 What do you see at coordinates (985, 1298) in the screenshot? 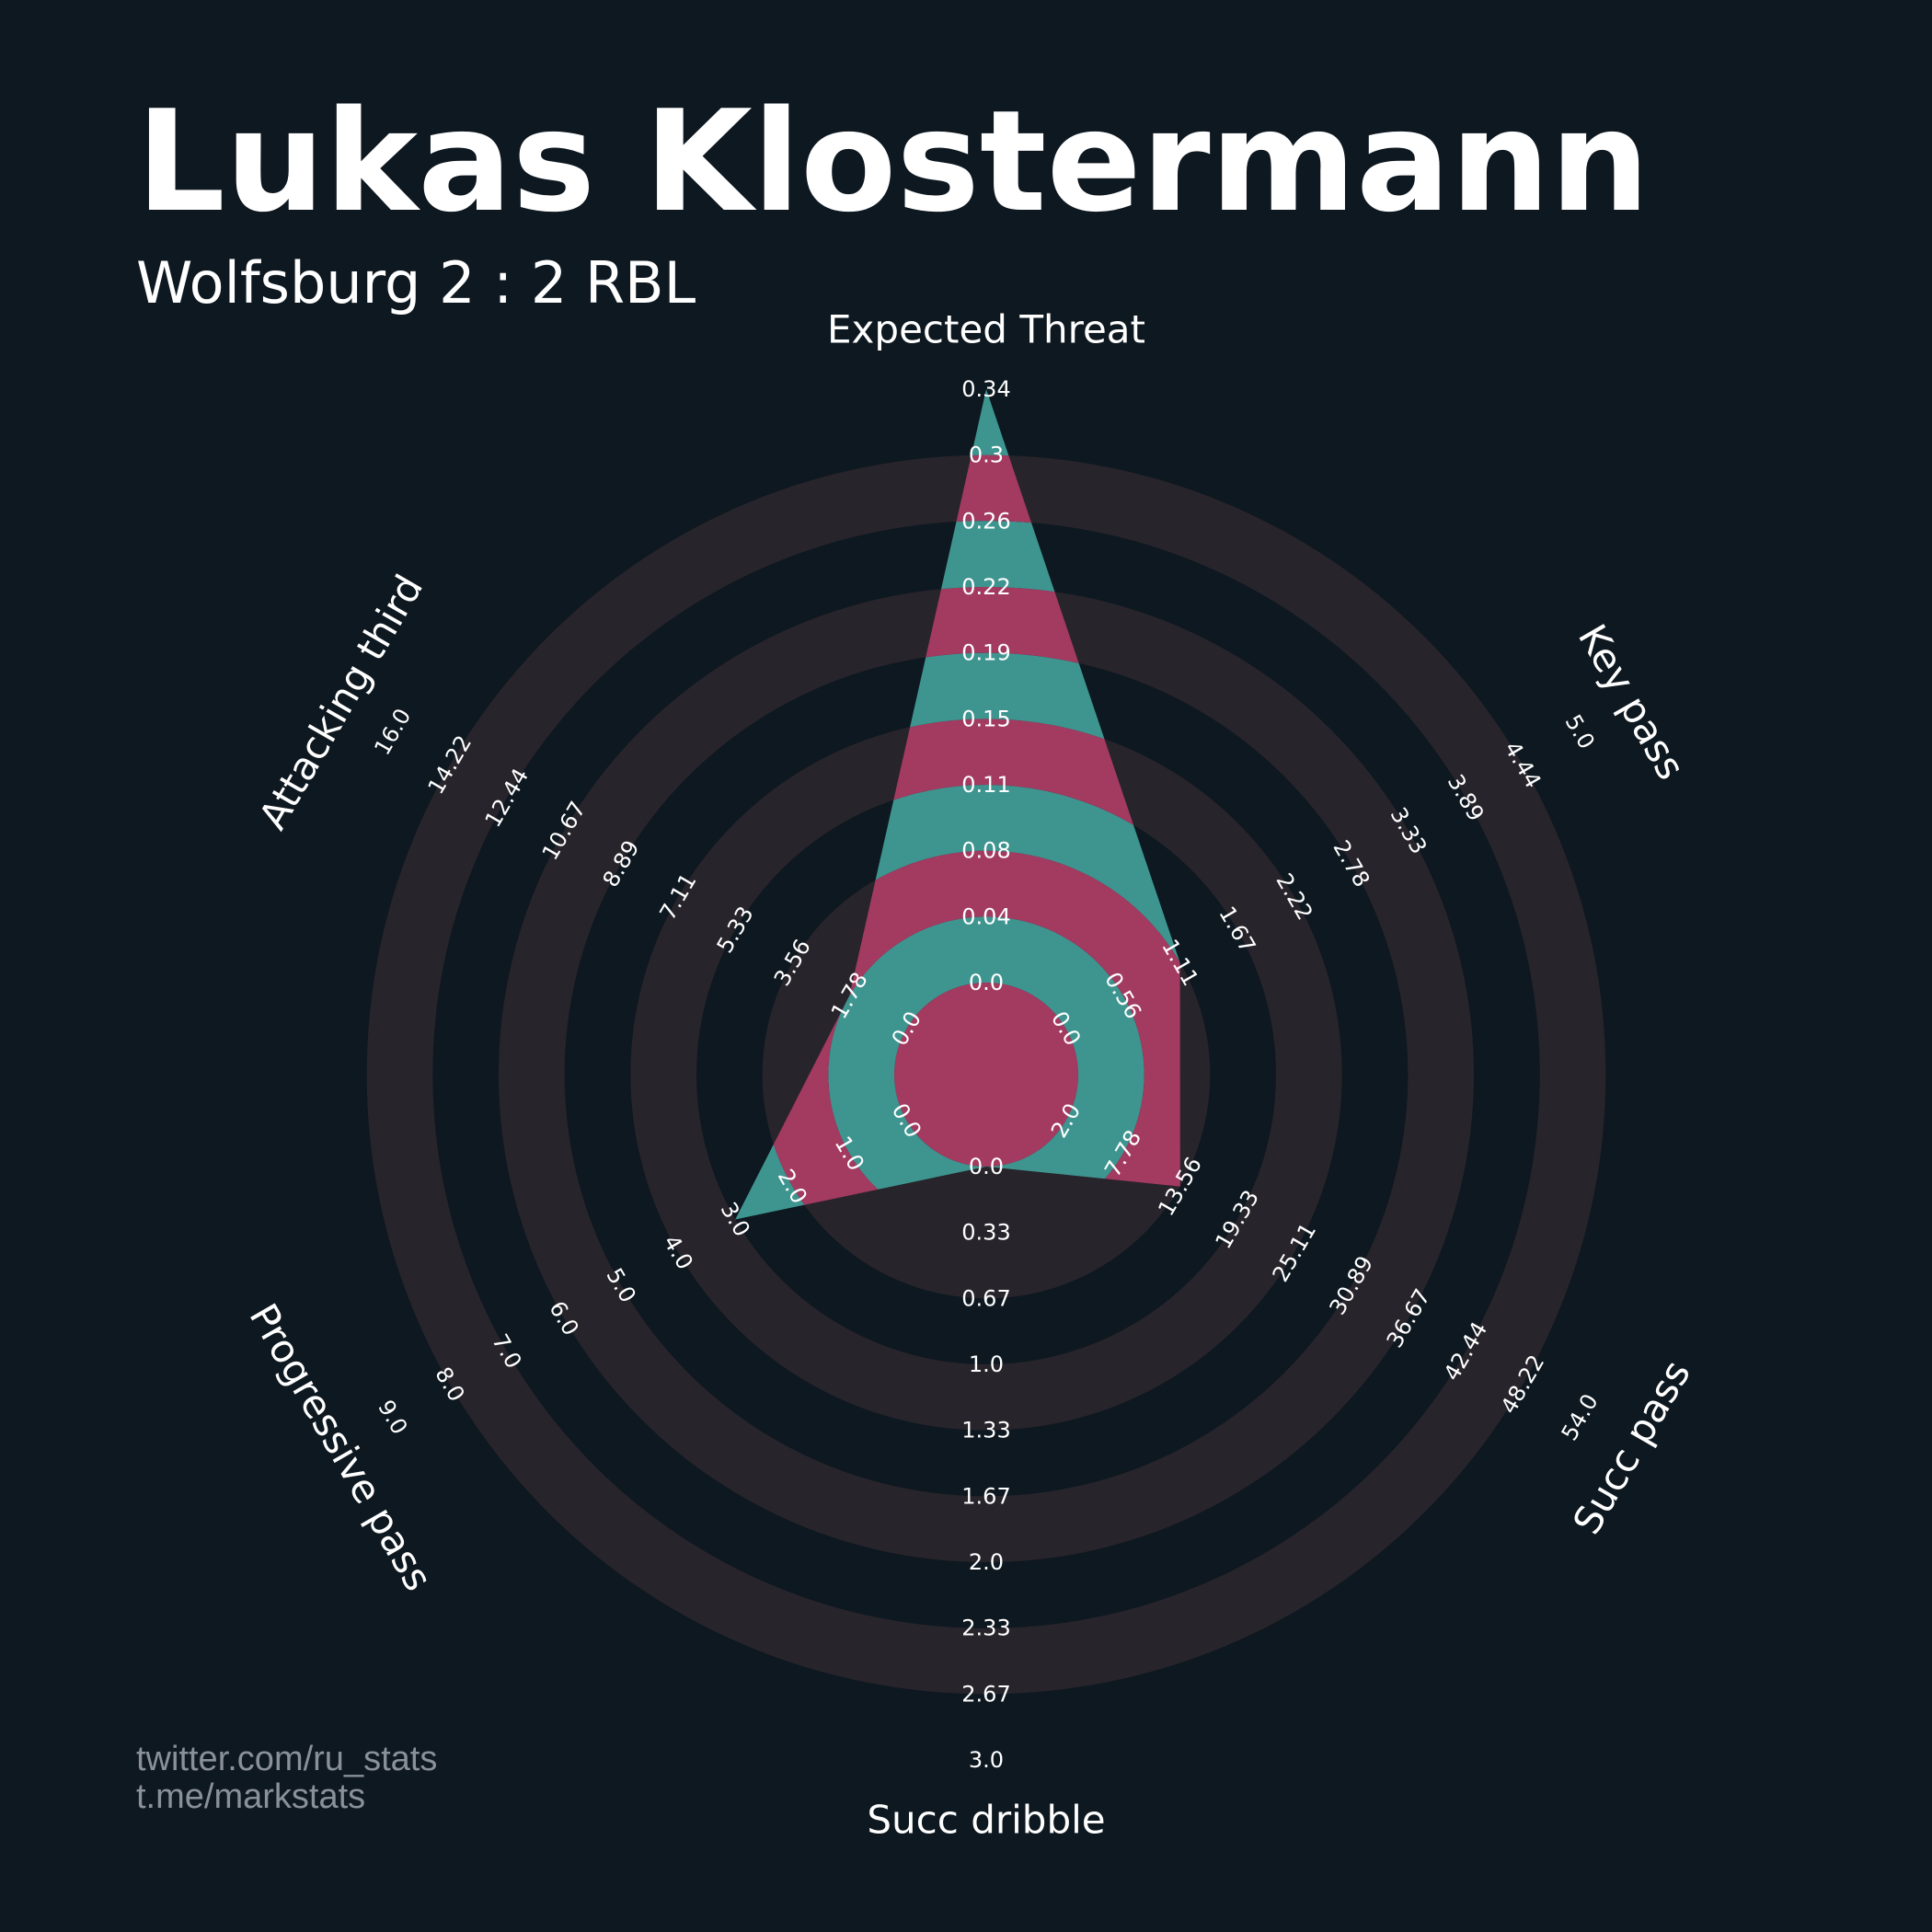
I see `tick-label: 0.67` at bounding box center [985, 1298].